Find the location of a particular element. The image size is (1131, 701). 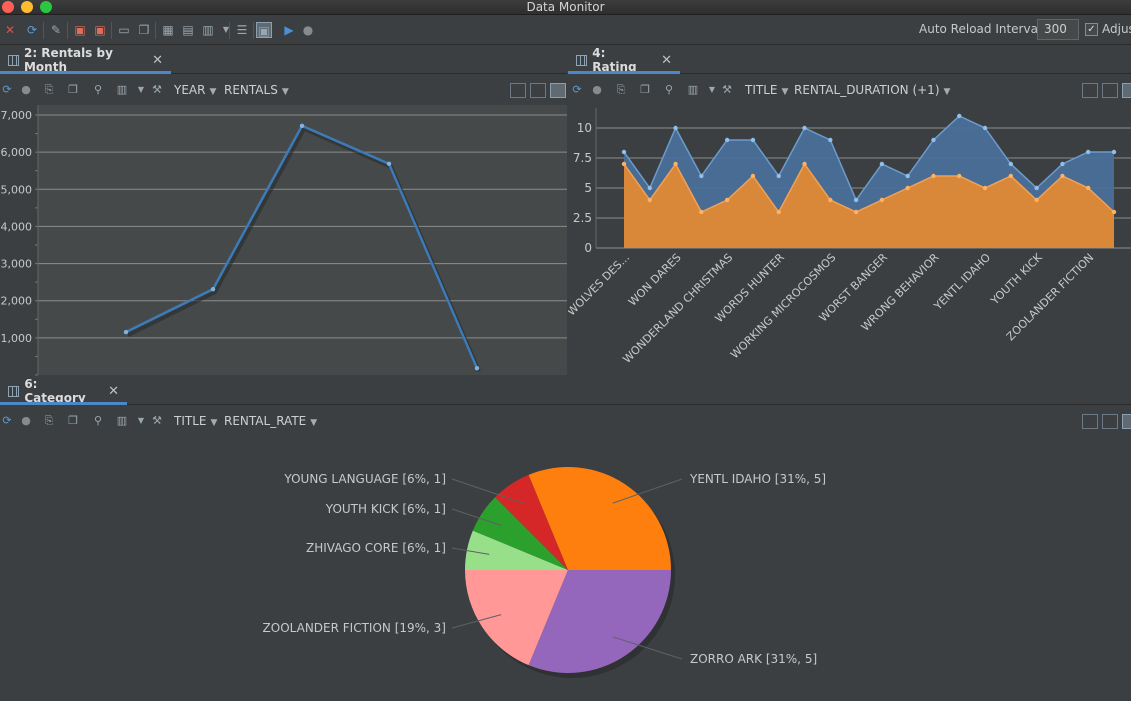

tab-rentals-by-month: 2: Rentals by Month ✕ is located at coordinates (85, 60).